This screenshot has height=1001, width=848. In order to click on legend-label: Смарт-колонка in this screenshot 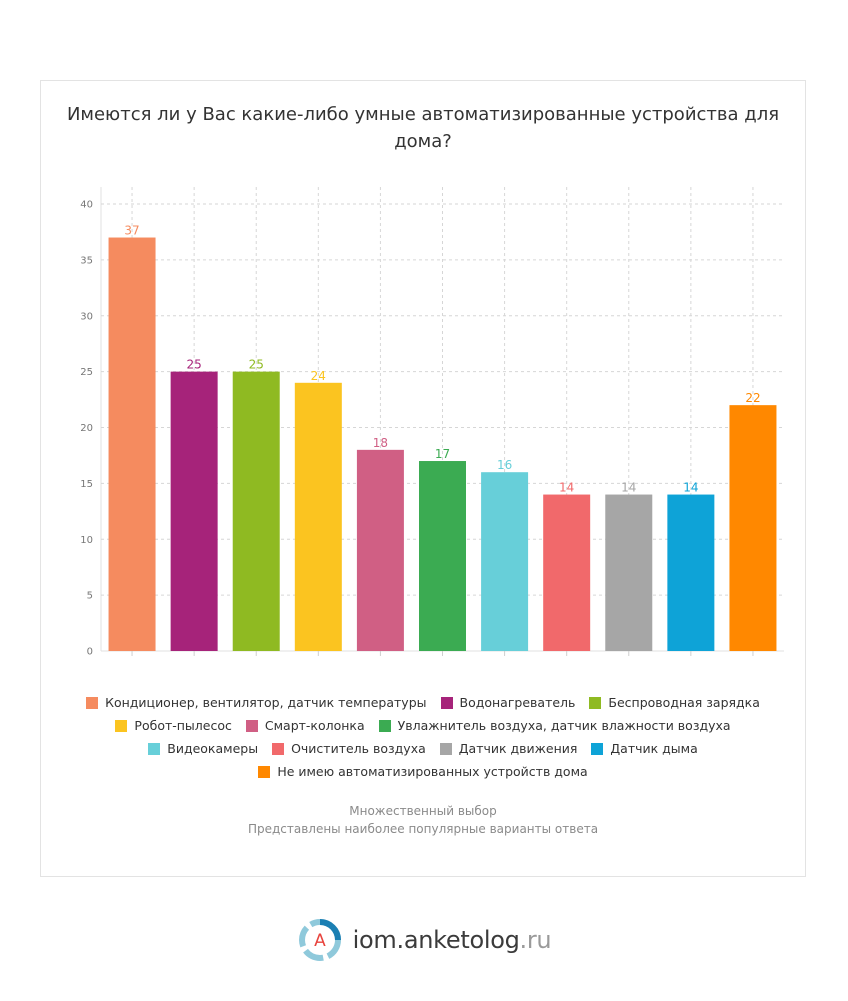, I will do `click(314, 725)`.